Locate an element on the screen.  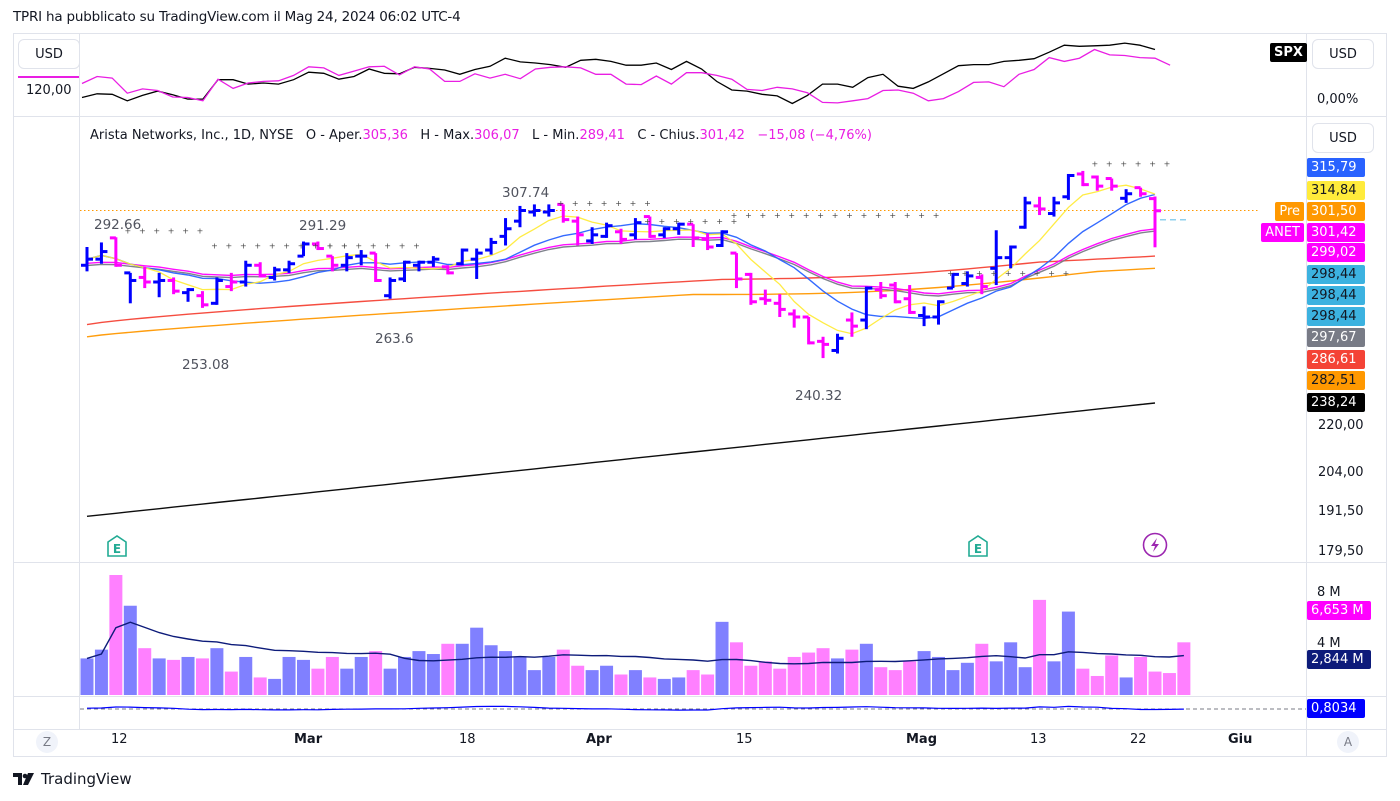
compare-left-currency-button: USD is located at coordinates (49, 54).